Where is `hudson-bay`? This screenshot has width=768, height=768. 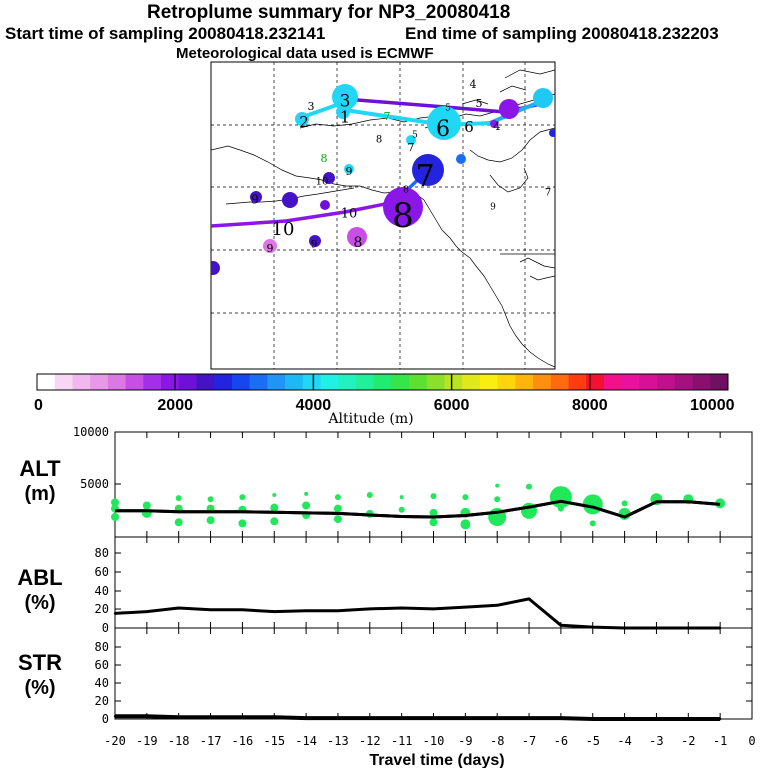 hudson-bay is located at coordinates (509, 180).